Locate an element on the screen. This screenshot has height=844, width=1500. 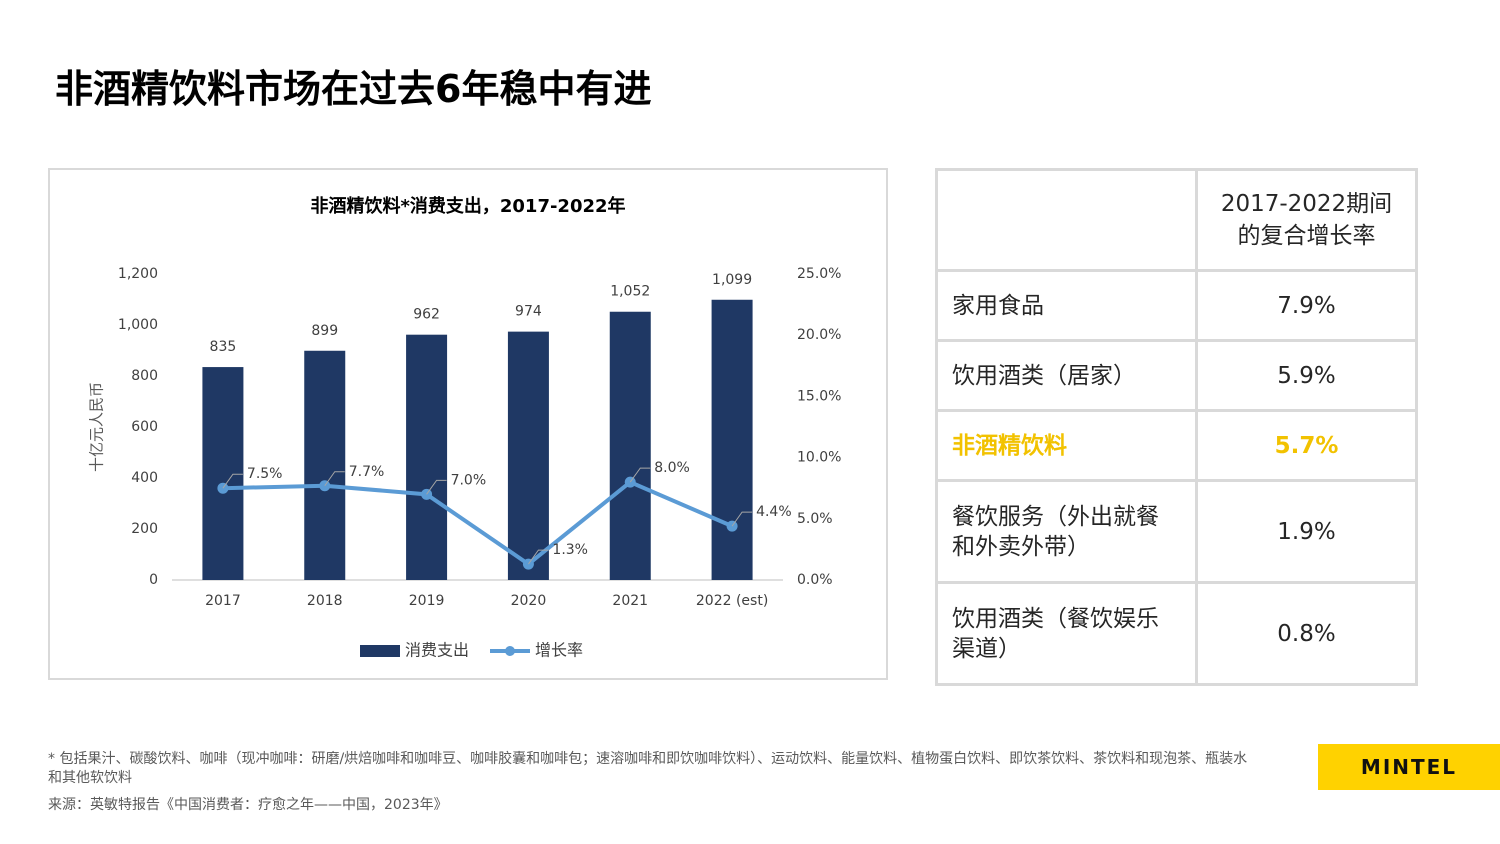
y2-tick-label: 25.0% is located at coordinates (819, 274).